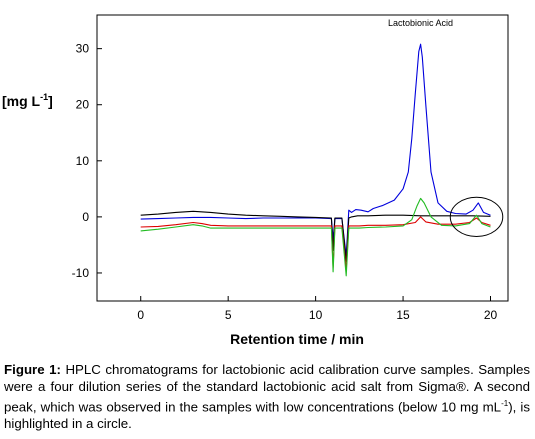  What do you see at coordinates (85, 217) in the screenshot?
I see `y-tick-label: 0` at bounding box center [85, 217].